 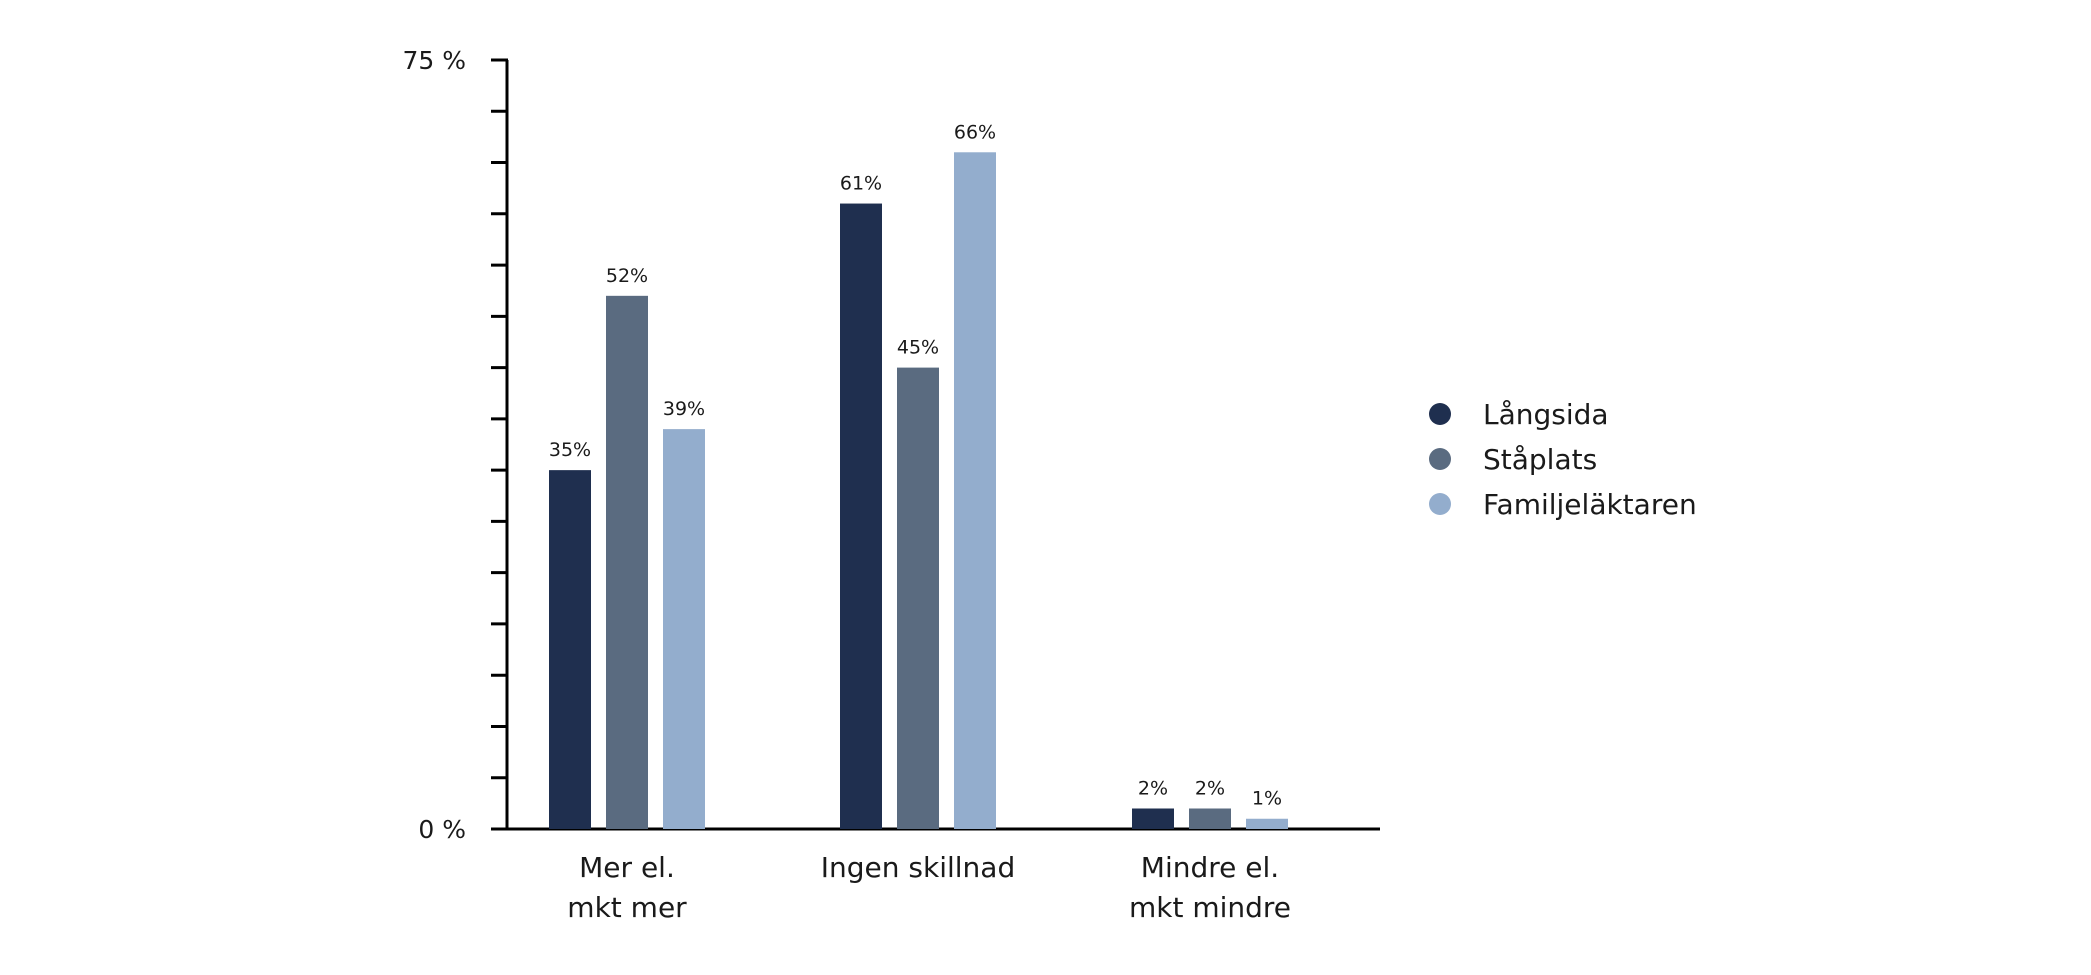 I want to click on y-tick-label: 0 %, so click(x=442, y=829).